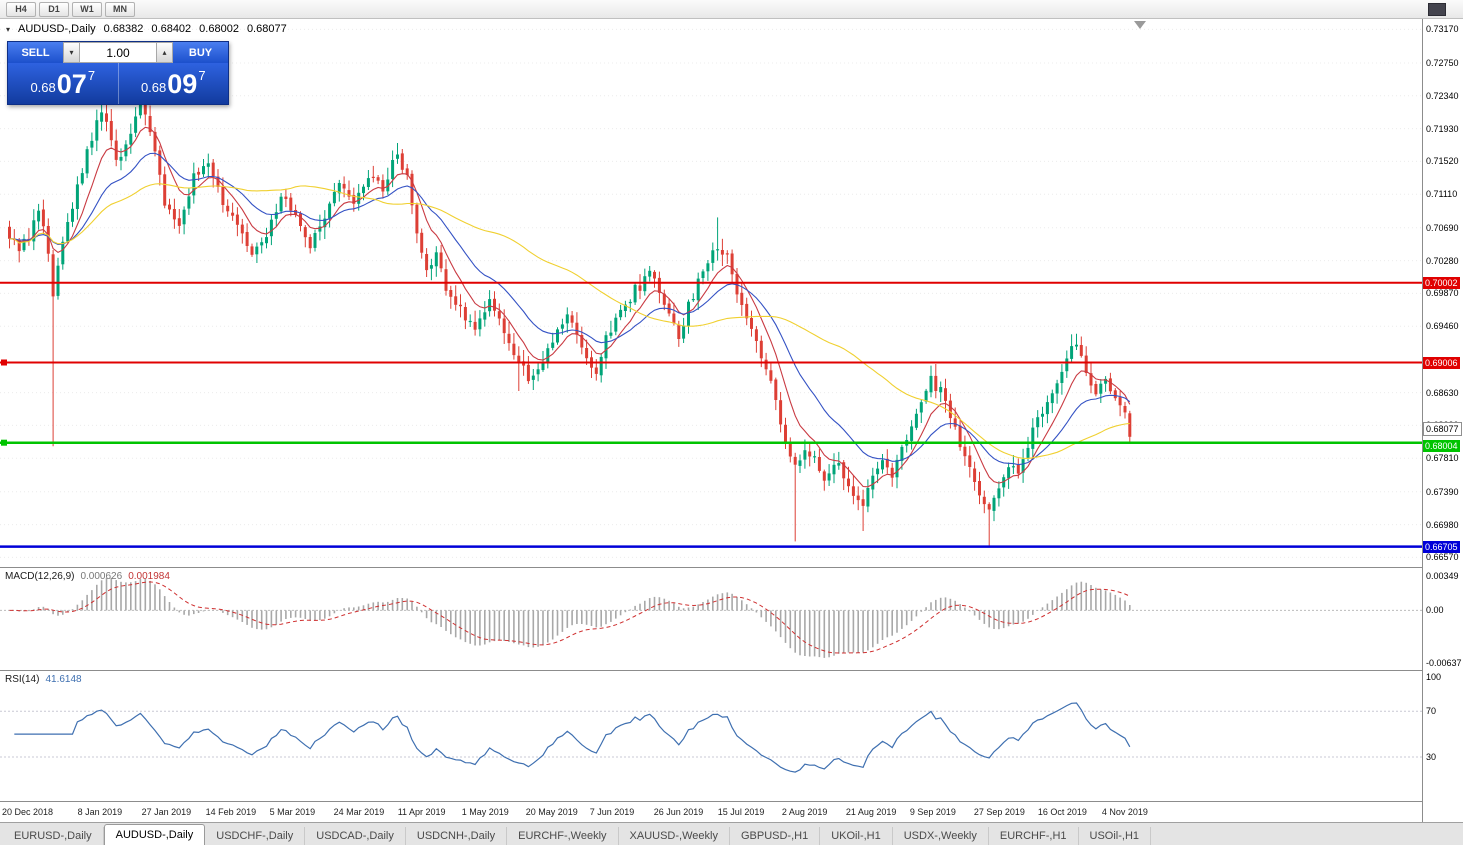 The height and width of the screenshot is (845, 1463). What do you see at coordinates (28, 812) in the screenshot?
I see `date-label: 20 Dec 2018` at bounding box center [28, 812].